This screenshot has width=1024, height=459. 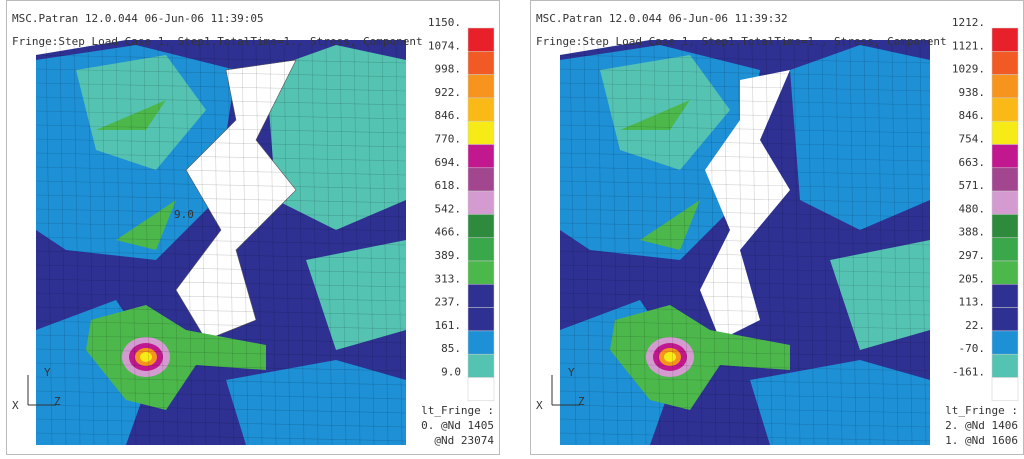 I want to click on legend-label: 618., so click(x=448, y=185).